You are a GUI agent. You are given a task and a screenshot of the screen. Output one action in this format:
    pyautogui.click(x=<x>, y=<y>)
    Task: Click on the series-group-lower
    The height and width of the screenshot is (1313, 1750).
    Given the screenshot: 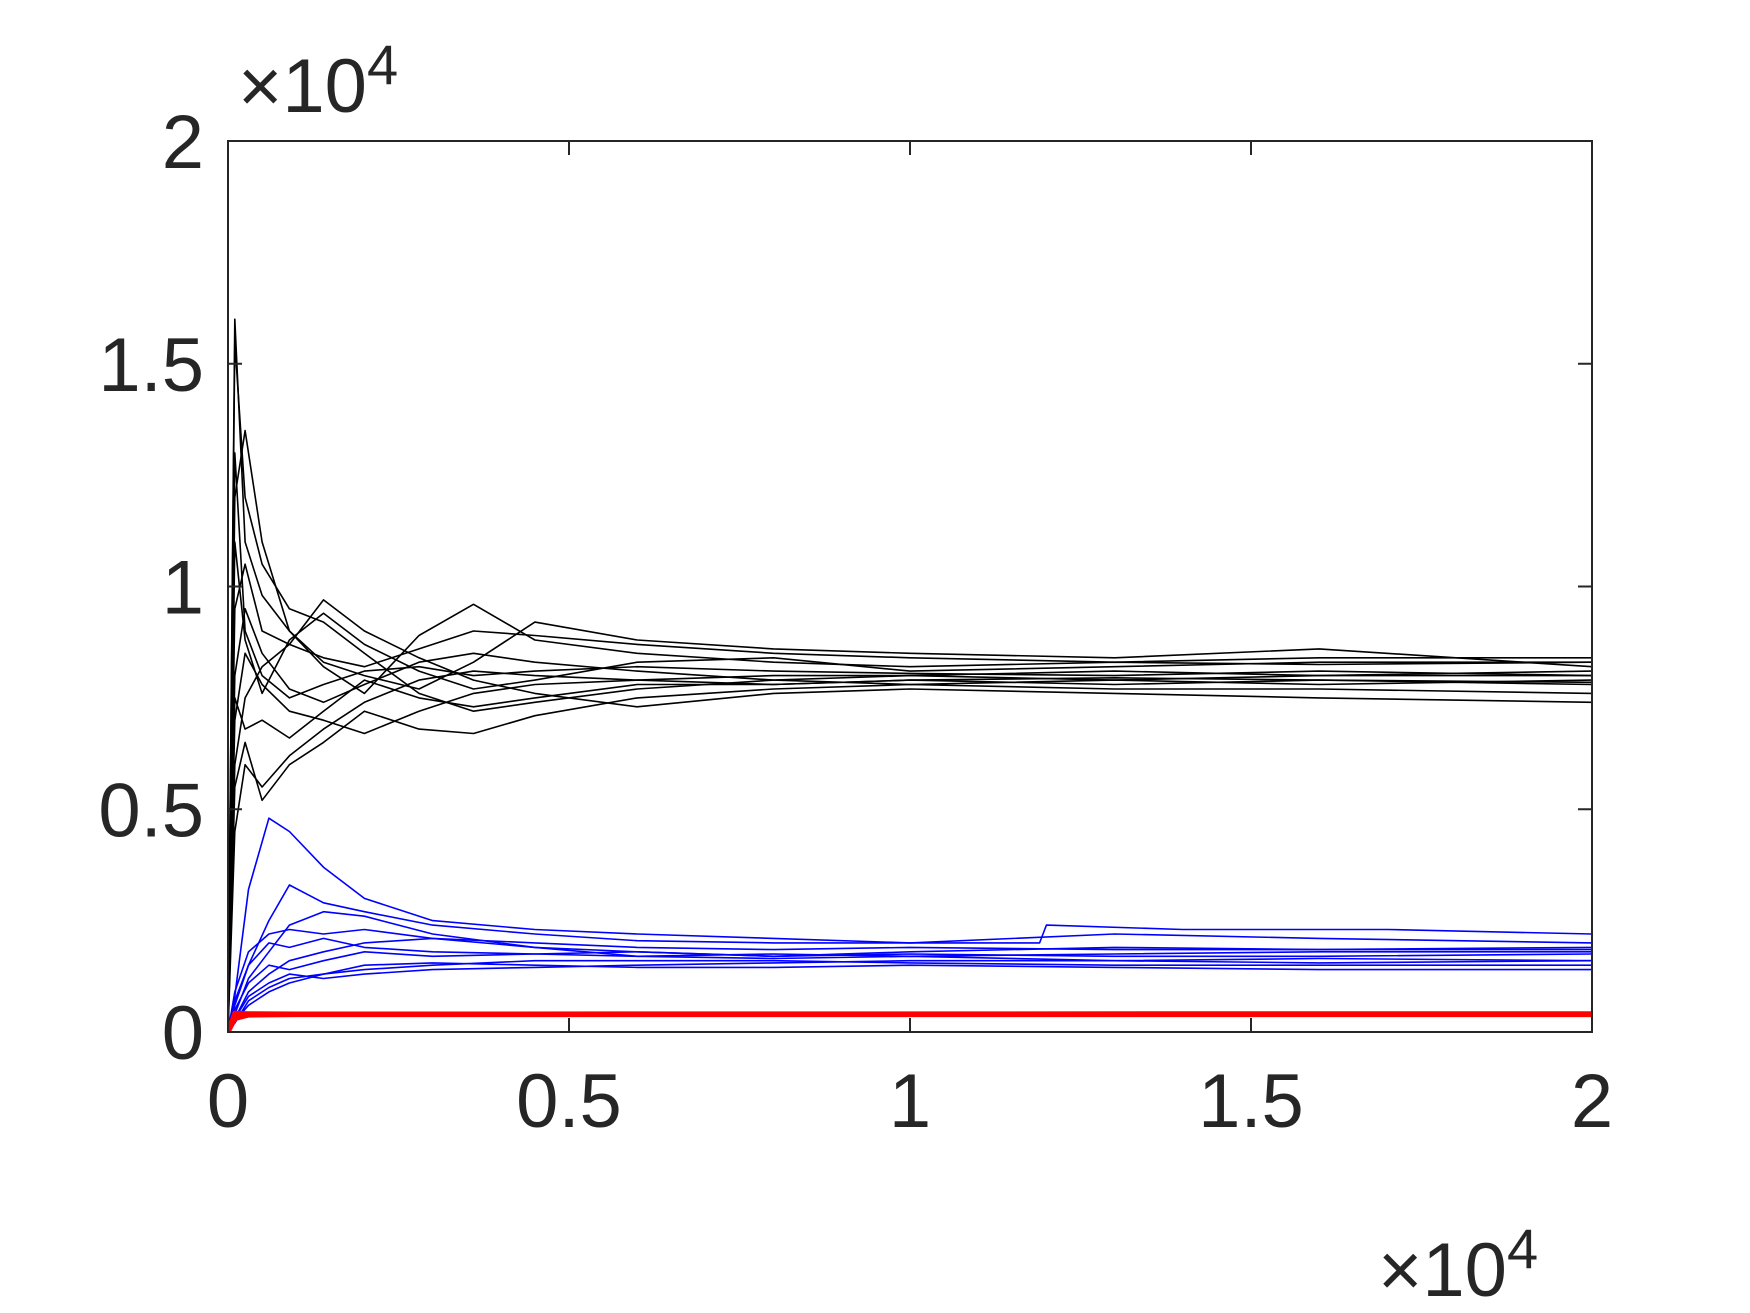 What is the action you would take?
    pyautogui.click(x=910, y=1021)
    